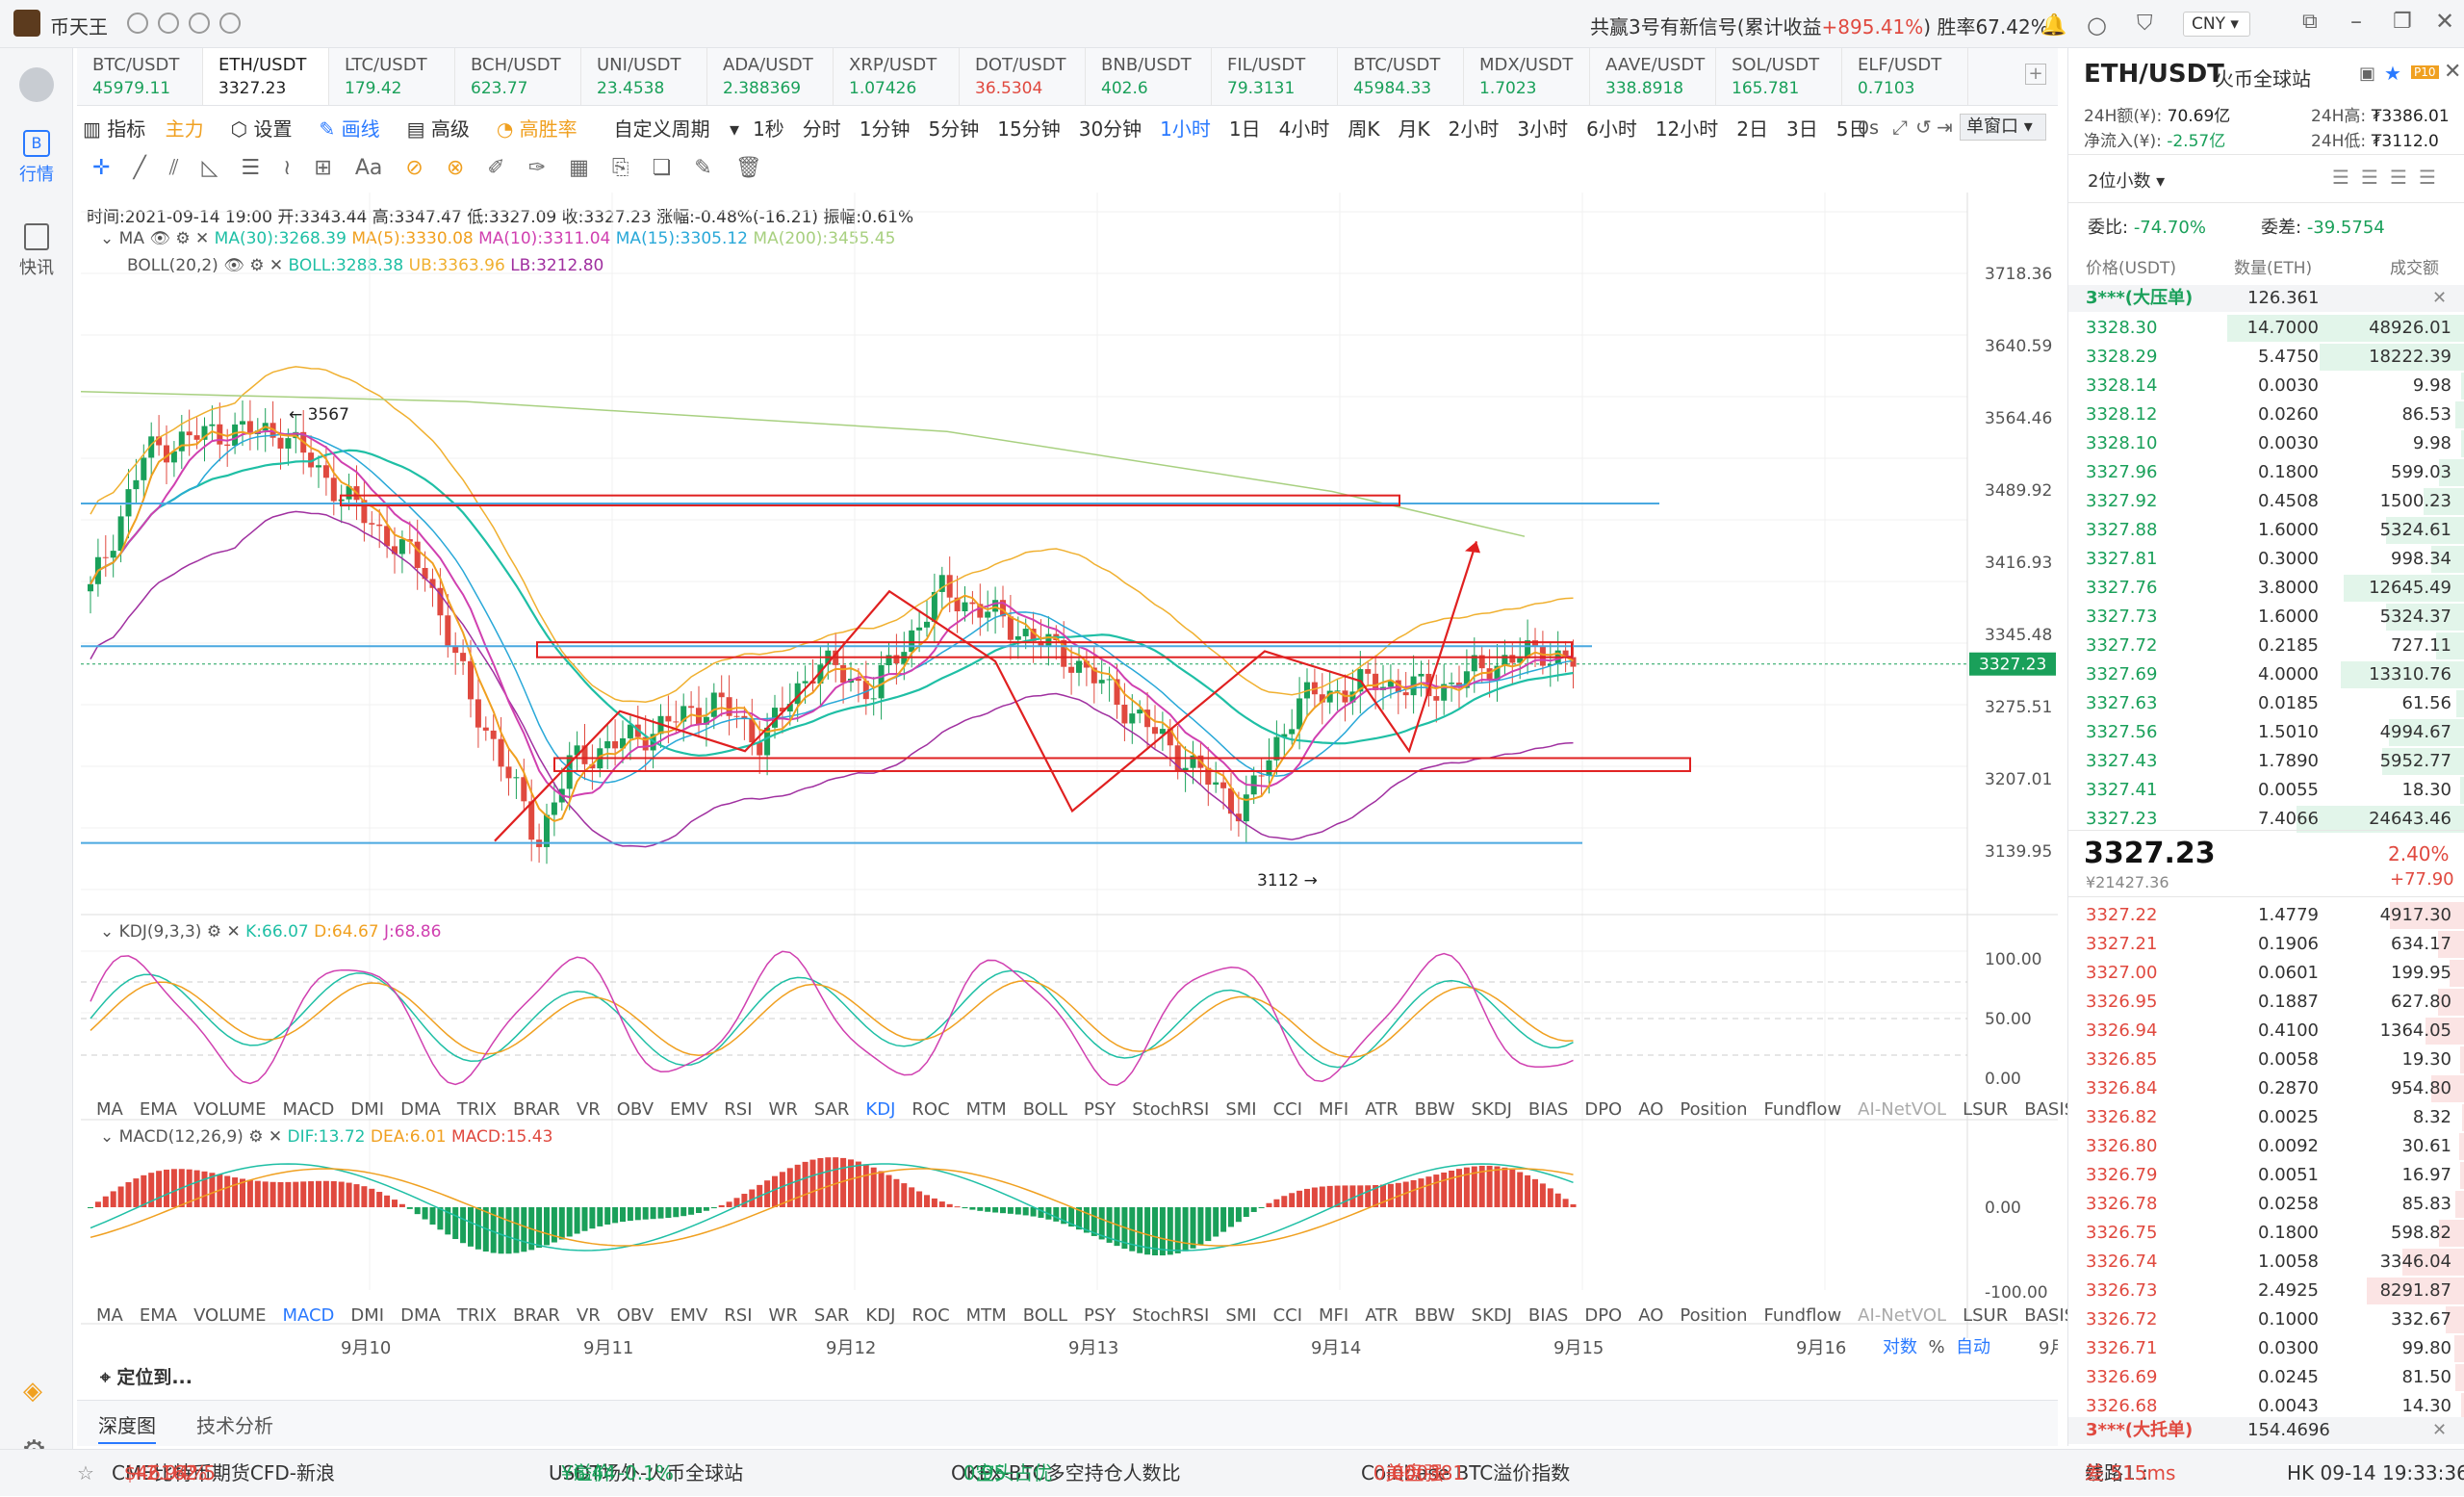  Describe the element at coordinates (986, 1315) in the screenshot. I see `indicator-mtm: MTM` at that location.